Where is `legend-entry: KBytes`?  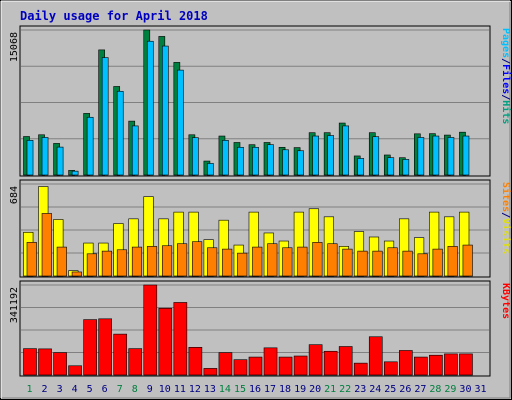
legend-entry: KBytes is located at coordinates (505, 301).